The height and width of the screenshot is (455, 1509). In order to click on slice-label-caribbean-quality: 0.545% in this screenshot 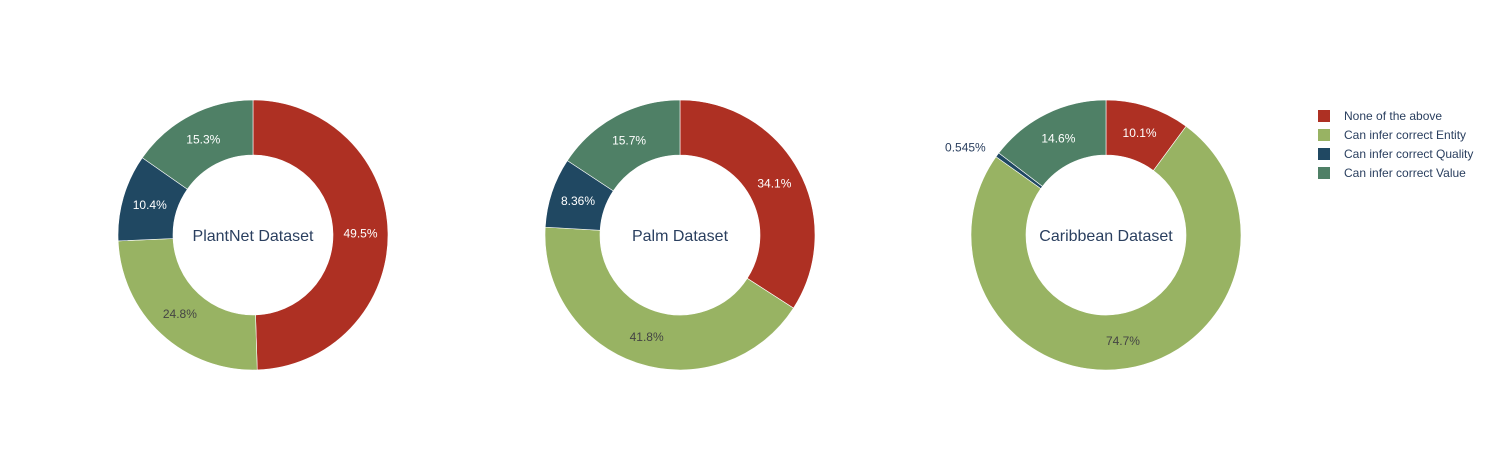, I will do `click(965, 148)`.